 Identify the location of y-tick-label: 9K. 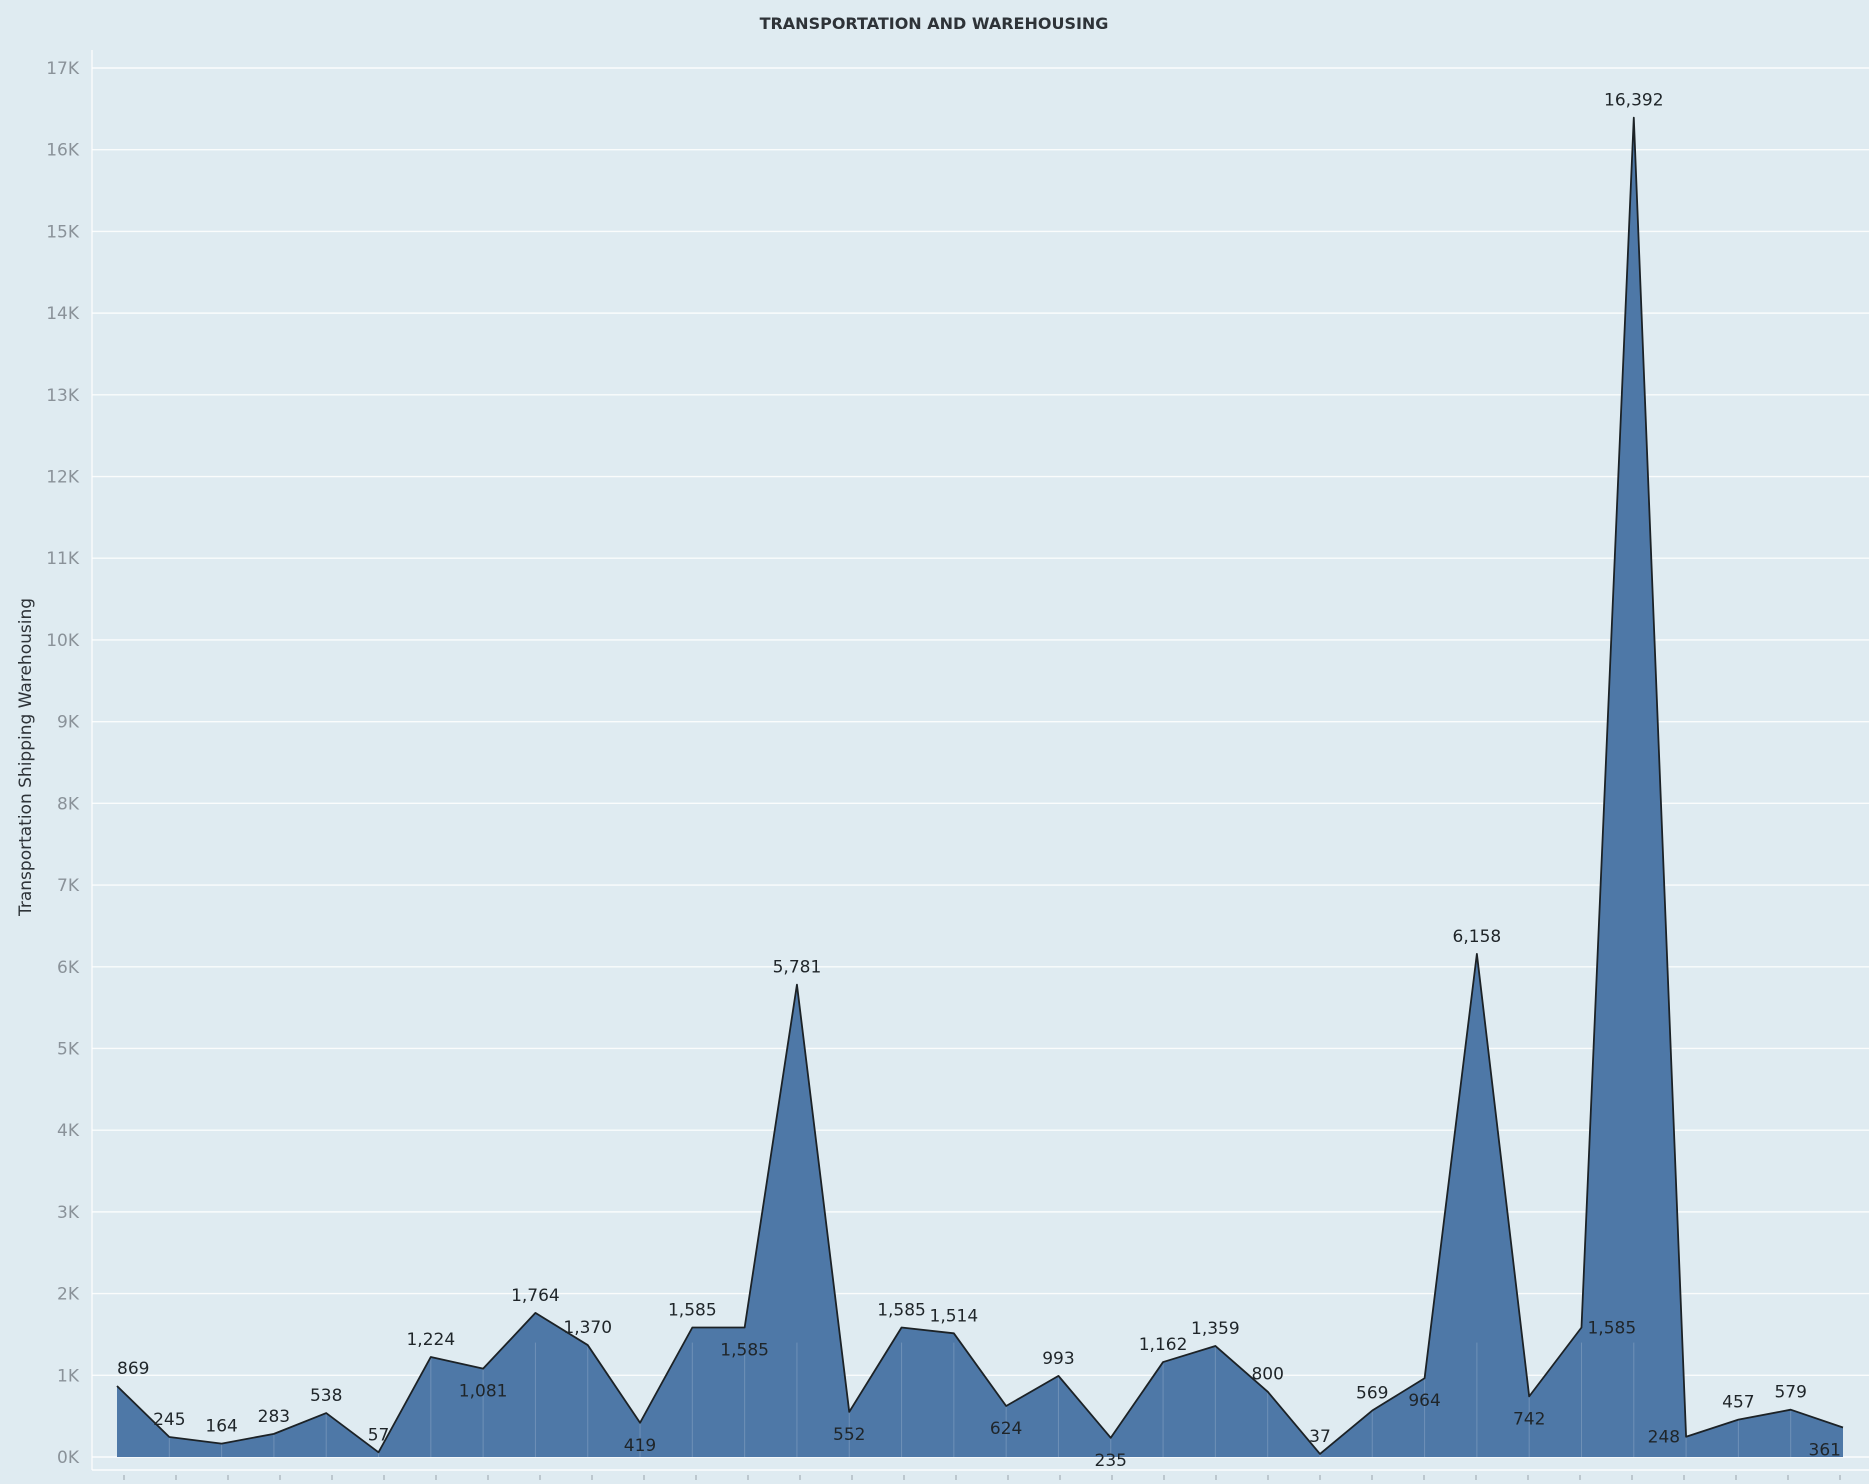
(68, 723).